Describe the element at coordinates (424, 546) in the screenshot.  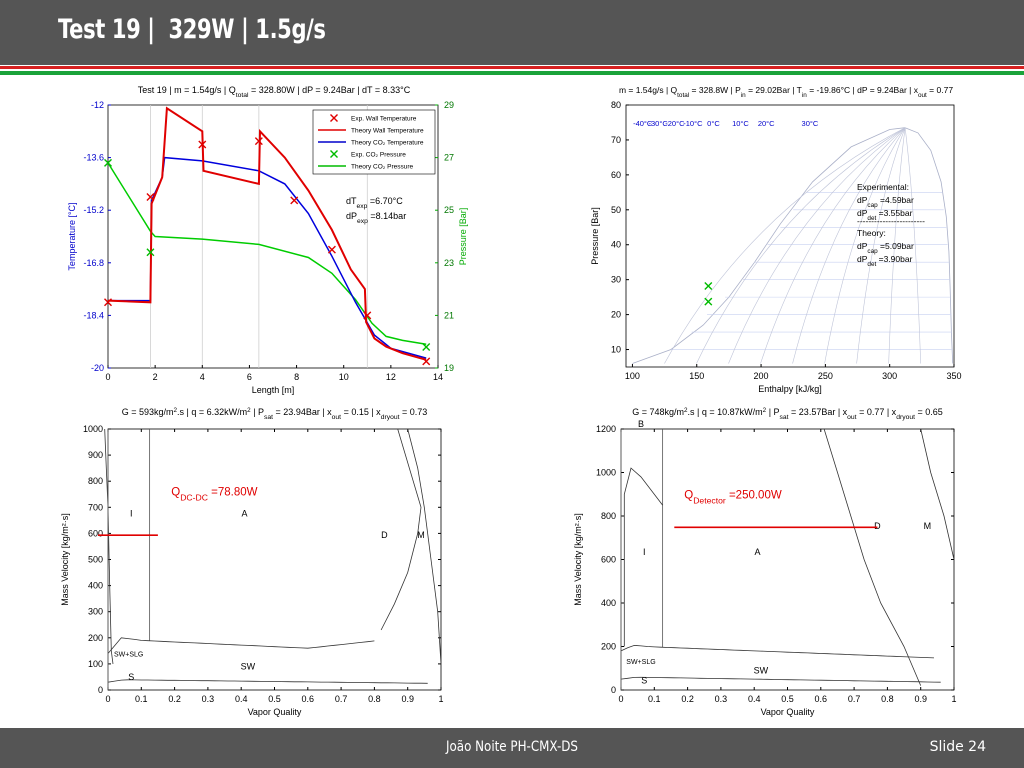
I see `mist-boundary` at that location.